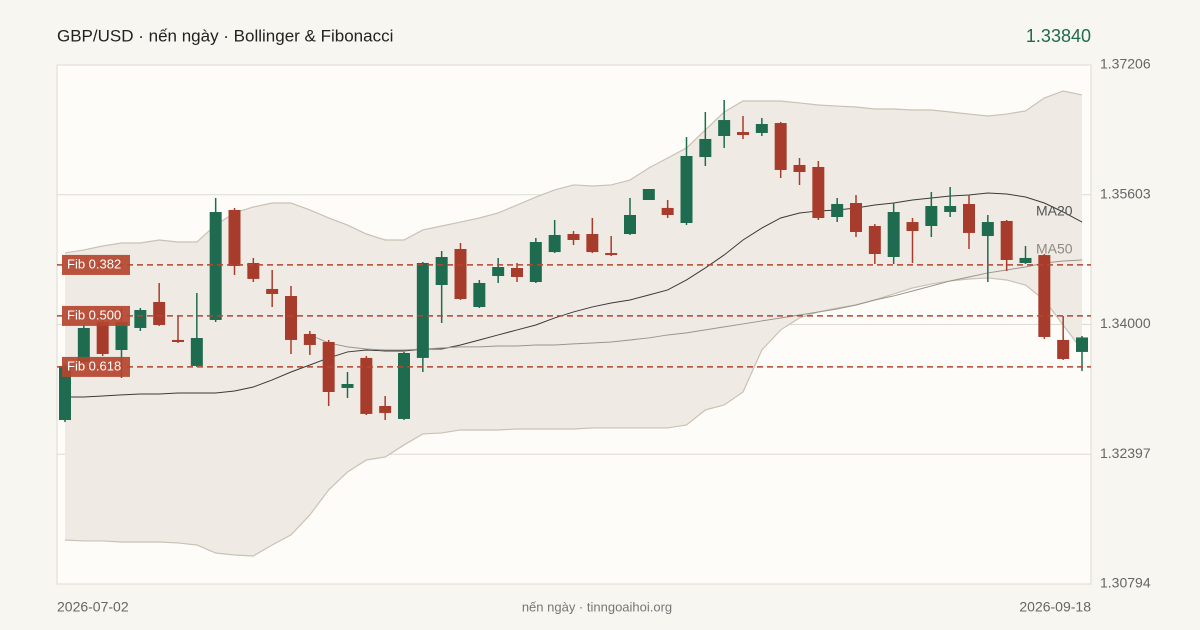 This screenshot has height=630, width=1200. What do you see at coordinates (1125, 583) in the screenshot?
I see `y-tick-label: 1.30794` at bounding box center [1125, 583].